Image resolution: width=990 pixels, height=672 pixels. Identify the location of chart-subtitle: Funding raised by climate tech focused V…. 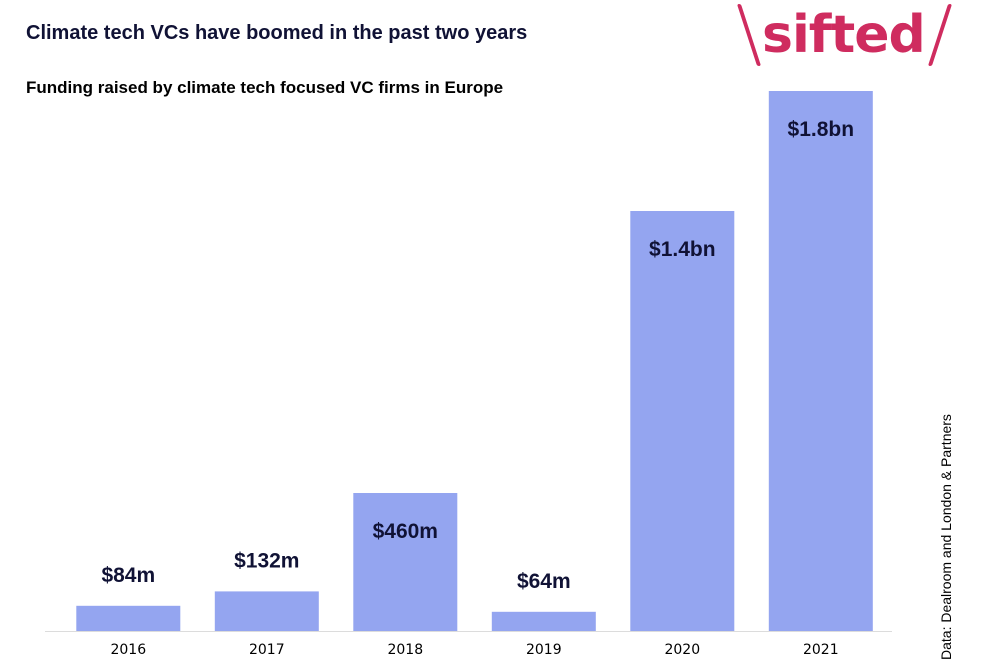
(265, 87).